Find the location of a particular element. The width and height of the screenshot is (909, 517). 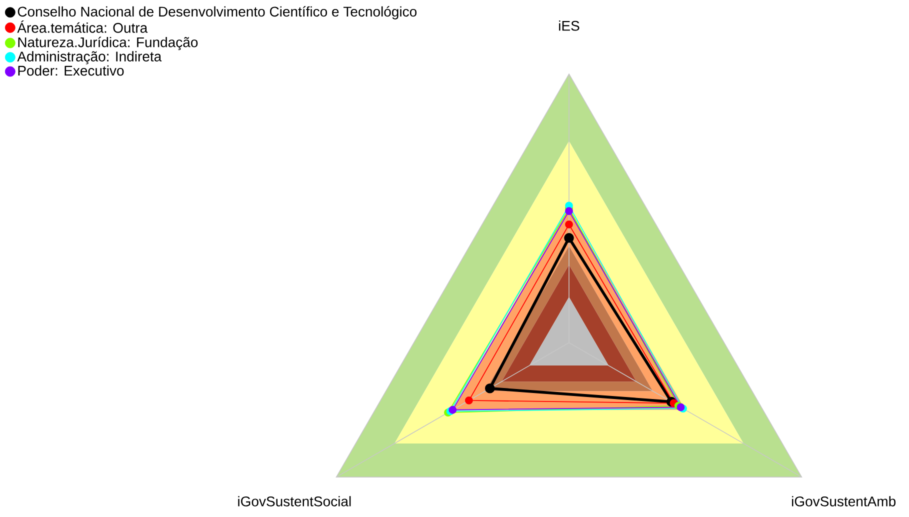

legend-label: Poder: Executivo is located at coordinates (71, 70).